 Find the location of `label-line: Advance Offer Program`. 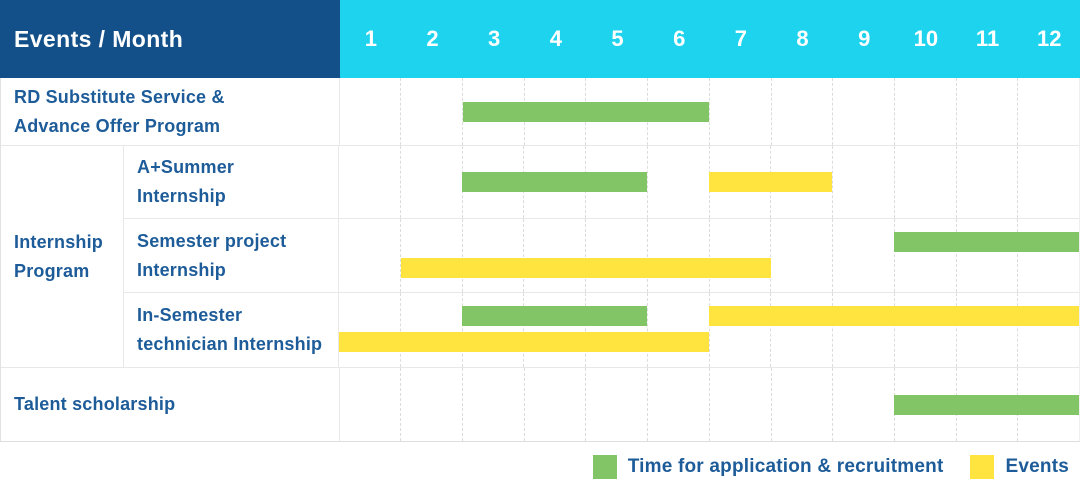

label-line: Advance Offer Program is located at coordinates (117, 125).